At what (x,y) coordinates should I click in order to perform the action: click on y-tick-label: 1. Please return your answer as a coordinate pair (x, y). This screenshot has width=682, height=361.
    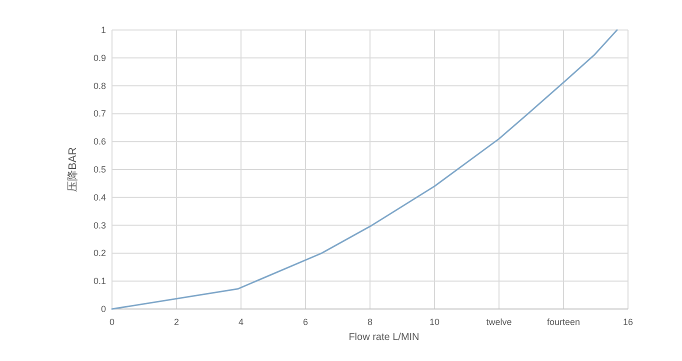
    Looking at the image, I should click on (103, 30).